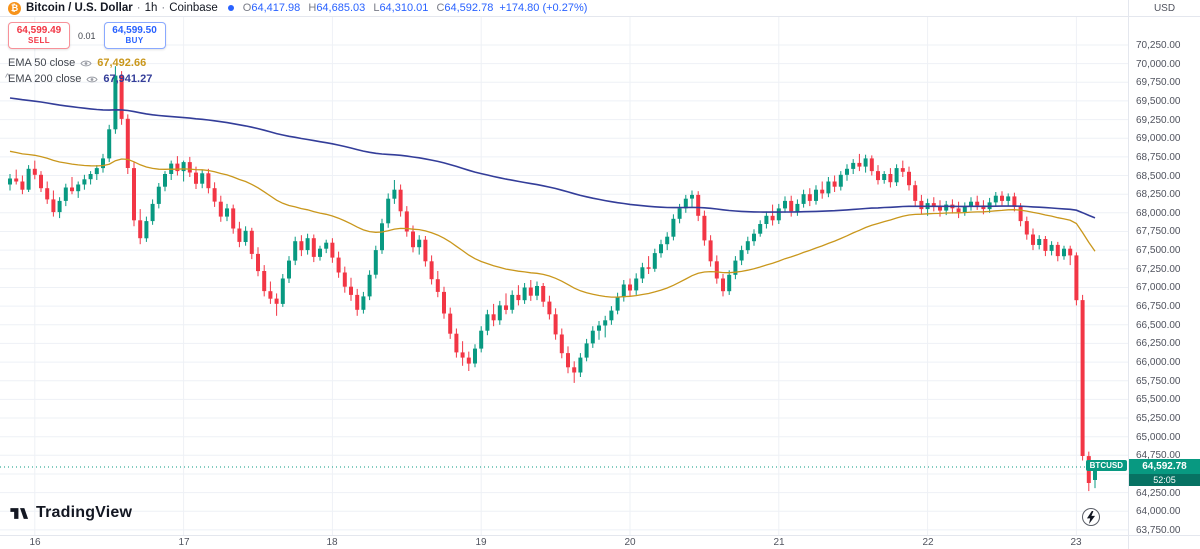 This screenshot has width=1200, height=549. Describe the element at coordinates (122, 63) in the screenshot. I see `indicator-value: 67,492.66` at that location.